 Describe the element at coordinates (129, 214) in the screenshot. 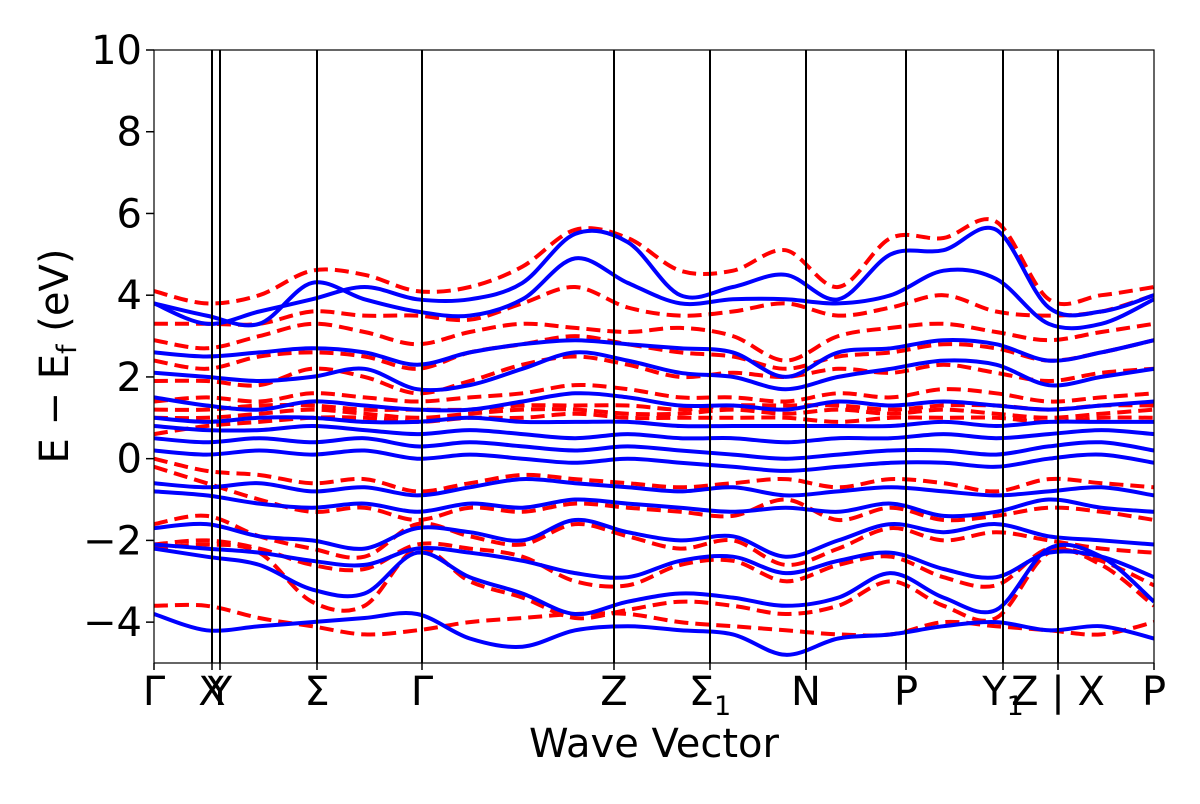

I see `y-tick-label: 6` at that location.